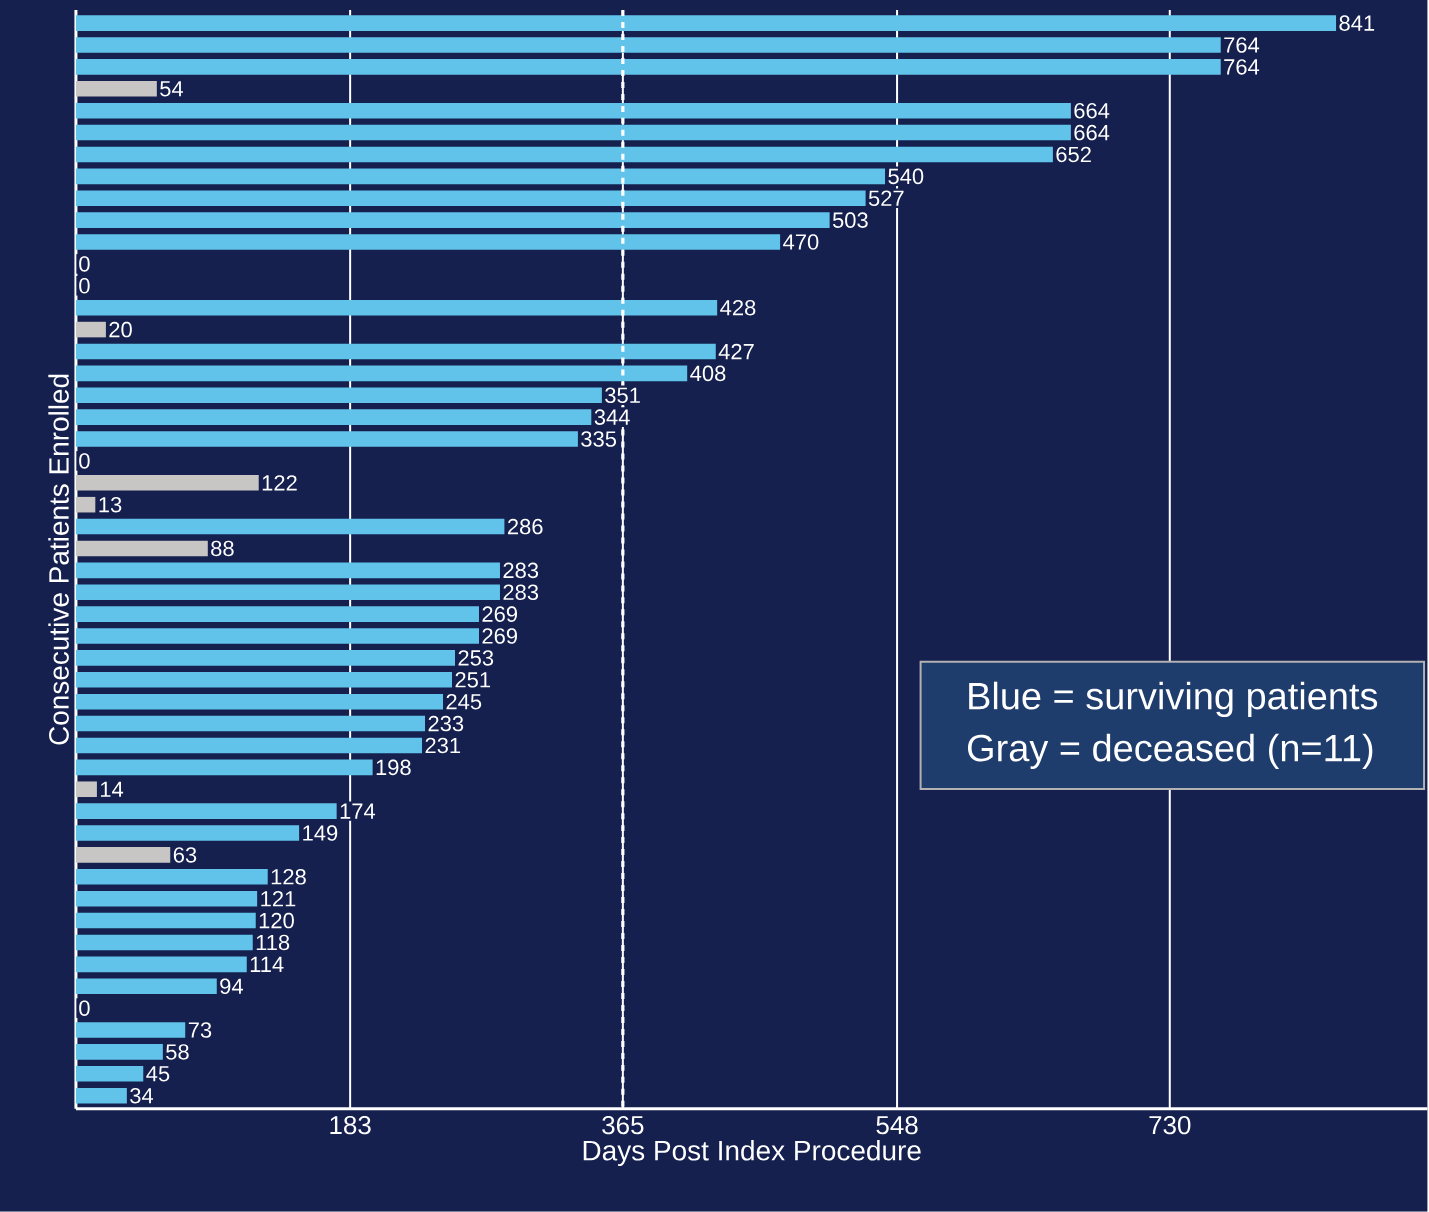 The width and height of the screenshot is (1429, 1212). Describe the element at coordinates (623, 1125) in the screenshot. I see `x-tick-label: 365` at that location.